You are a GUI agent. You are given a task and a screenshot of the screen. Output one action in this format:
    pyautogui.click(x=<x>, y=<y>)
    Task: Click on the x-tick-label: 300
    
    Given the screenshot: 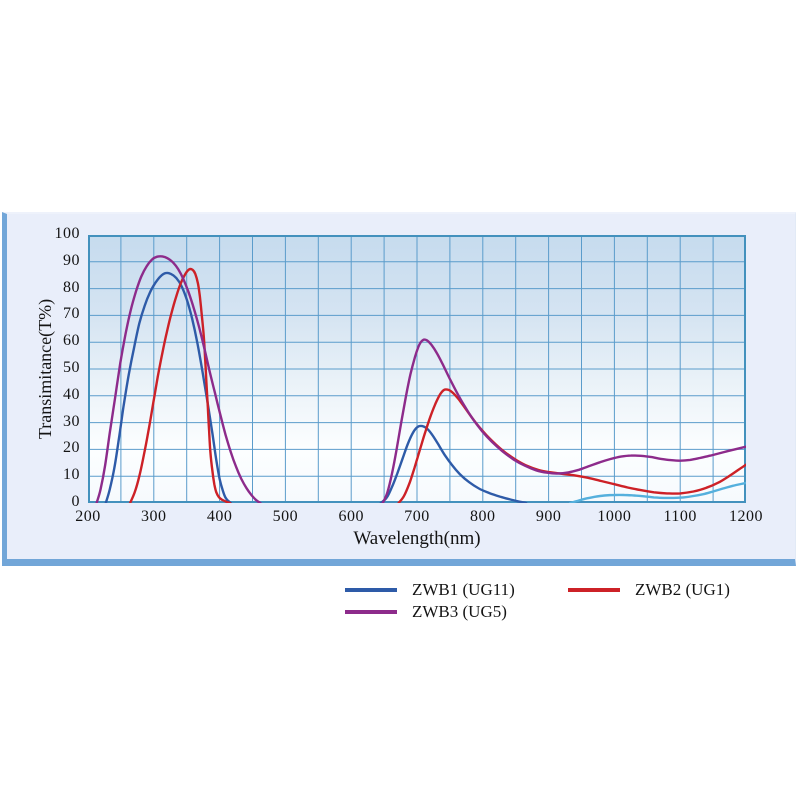 What is the action you would take?
    pyautogui.click(x=154, y=516)
    